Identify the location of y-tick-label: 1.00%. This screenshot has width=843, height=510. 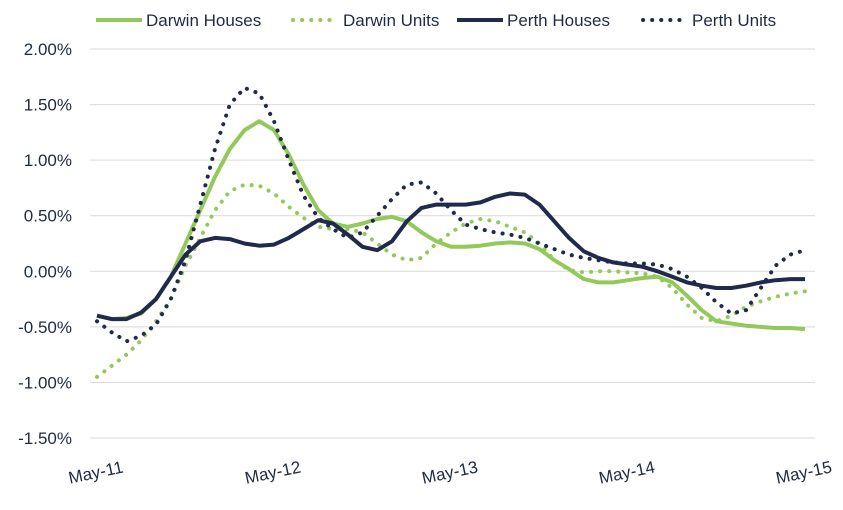
(48, 160).